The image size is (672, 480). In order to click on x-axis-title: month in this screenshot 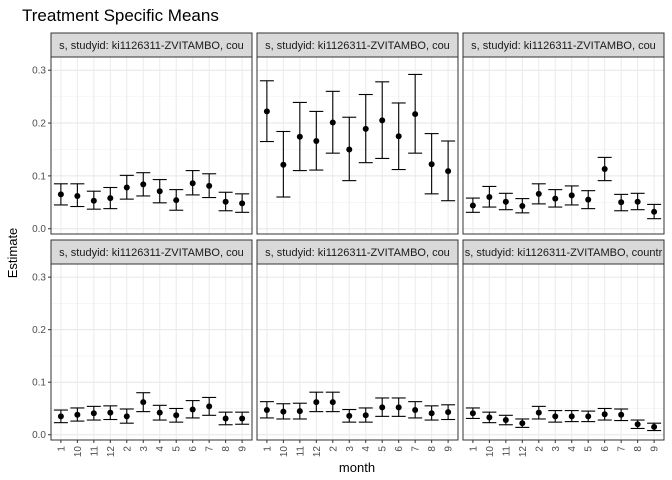, I will do `click(357, 467)`.